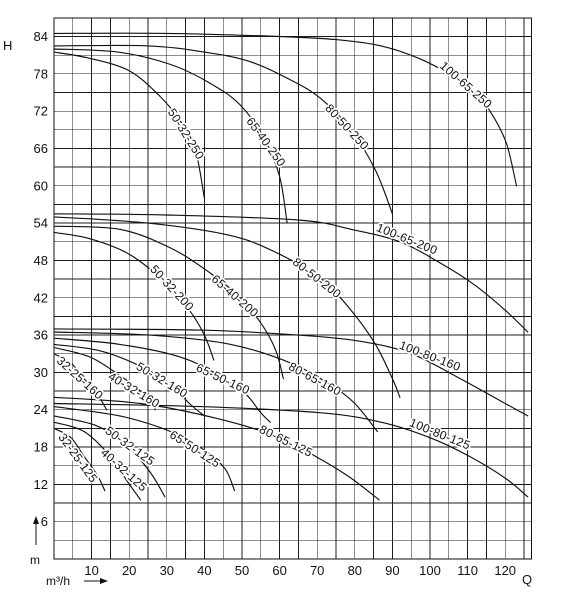 This screenshot has height=596, width=565. I want to click on x-axis-unit: m³/h, so click(58, 581).